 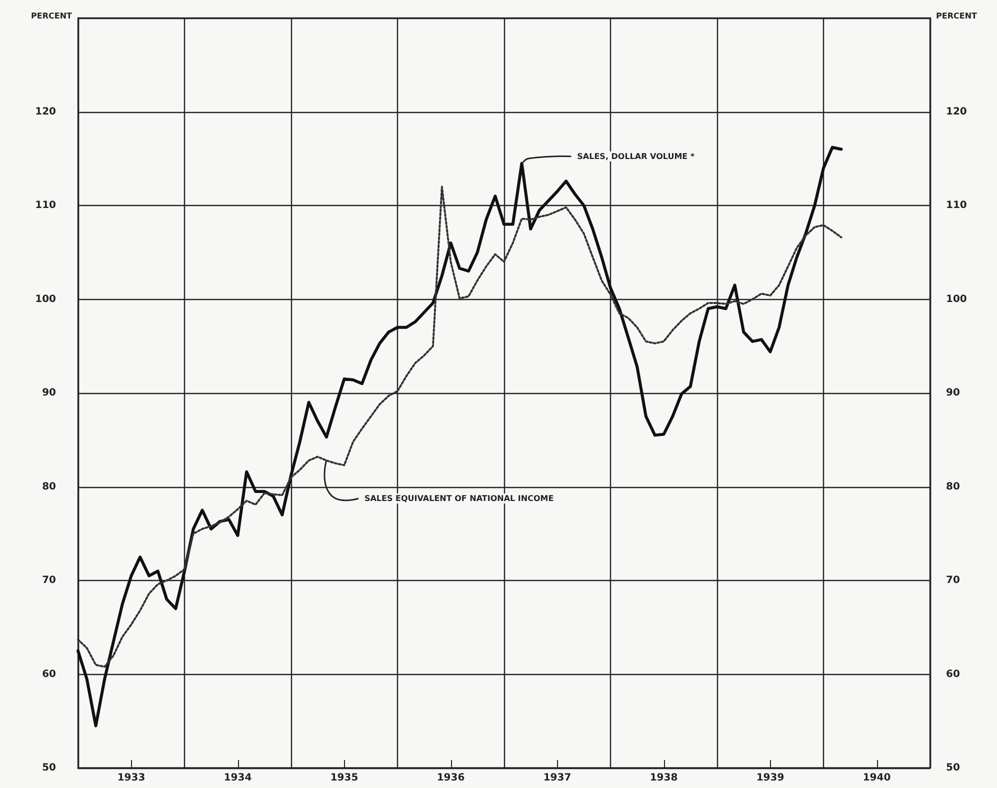 What do you see at coordinates (52, 16) in the screenshot?
I see `y-axis-title: PERCENT` at bounding box center [52, 16].